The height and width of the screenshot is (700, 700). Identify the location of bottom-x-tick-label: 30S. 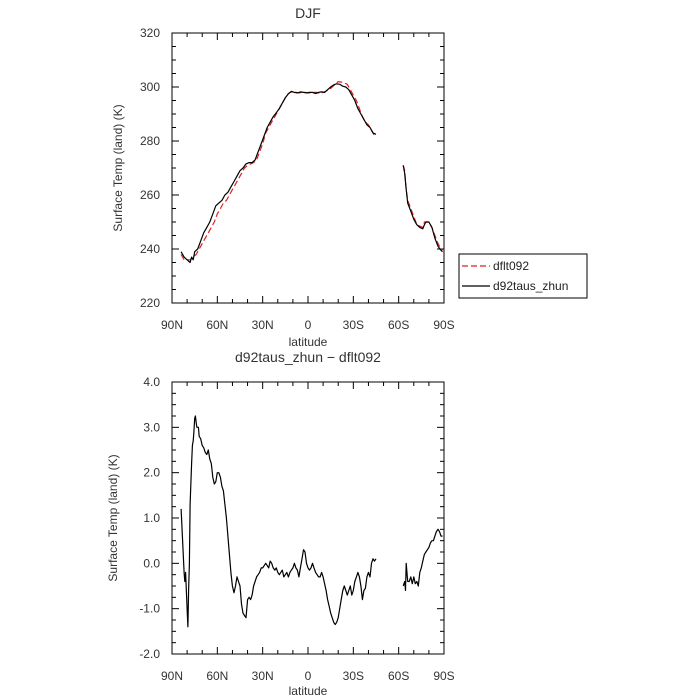
(353, 676).